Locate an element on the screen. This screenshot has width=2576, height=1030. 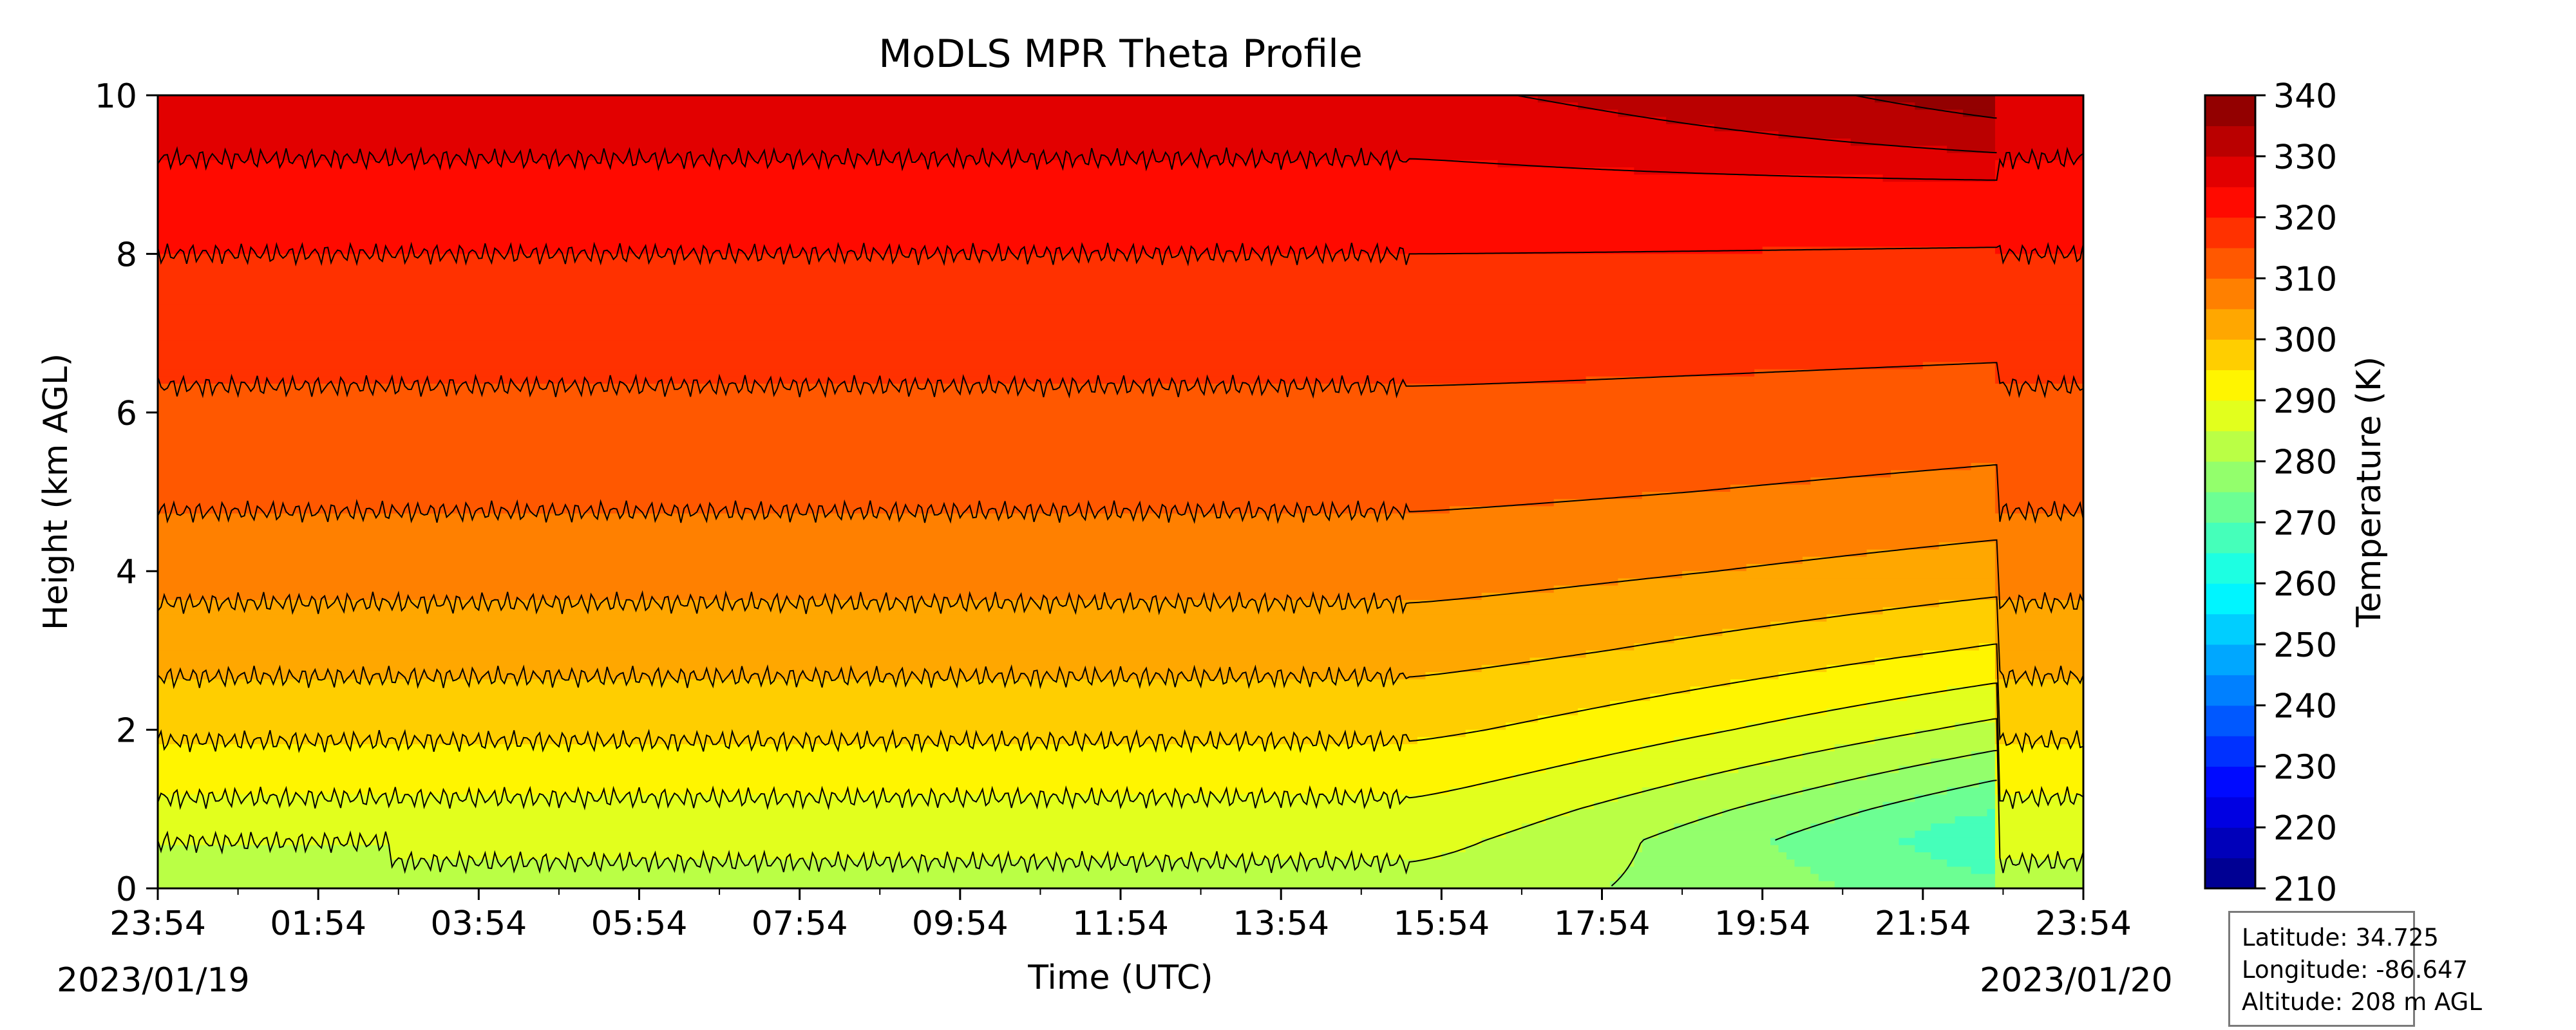
x-tick-label: 23:54 is located at coordinates (157, 923).